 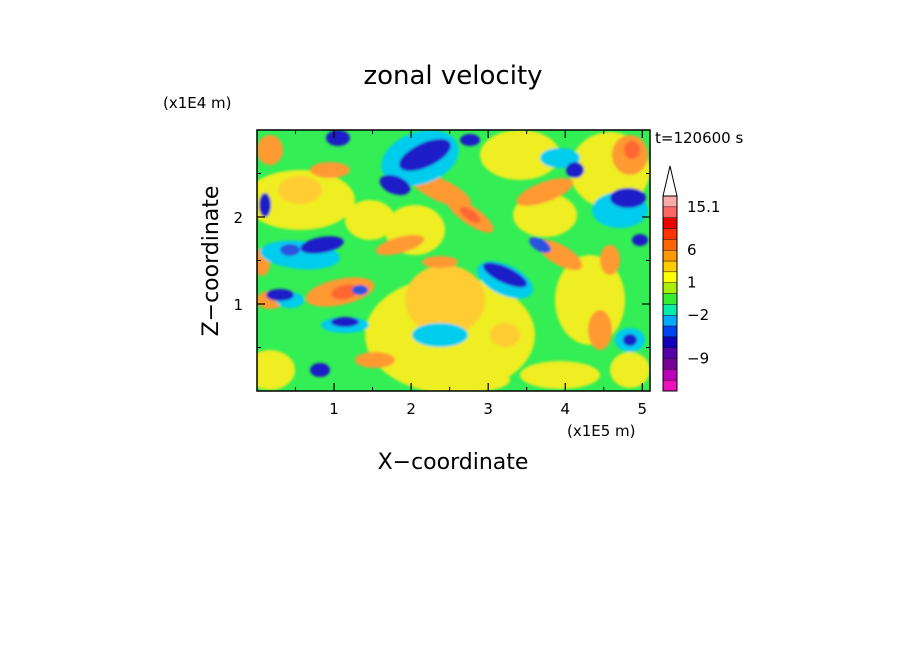 I want to click on y-tick-label: 1, so click(x=238, y=305).